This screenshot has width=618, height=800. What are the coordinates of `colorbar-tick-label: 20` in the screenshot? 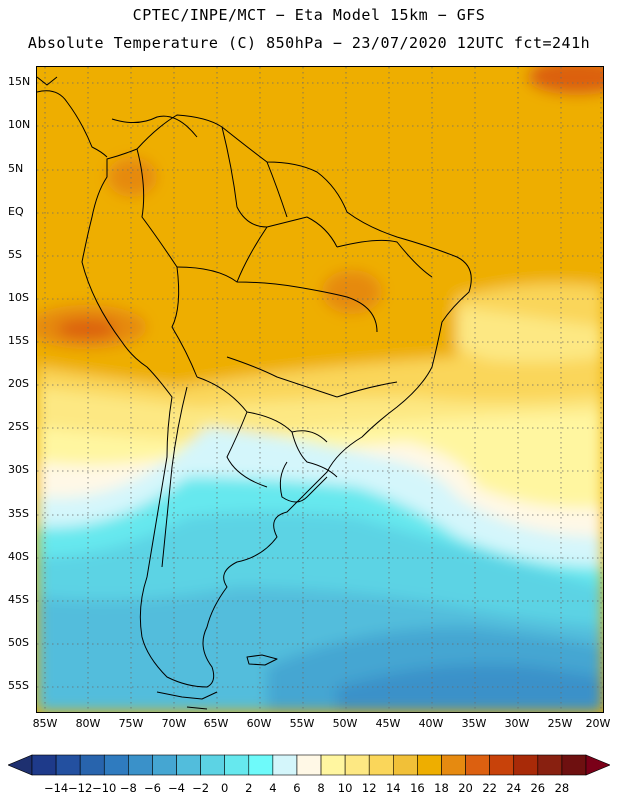 It's located at (465, 788).